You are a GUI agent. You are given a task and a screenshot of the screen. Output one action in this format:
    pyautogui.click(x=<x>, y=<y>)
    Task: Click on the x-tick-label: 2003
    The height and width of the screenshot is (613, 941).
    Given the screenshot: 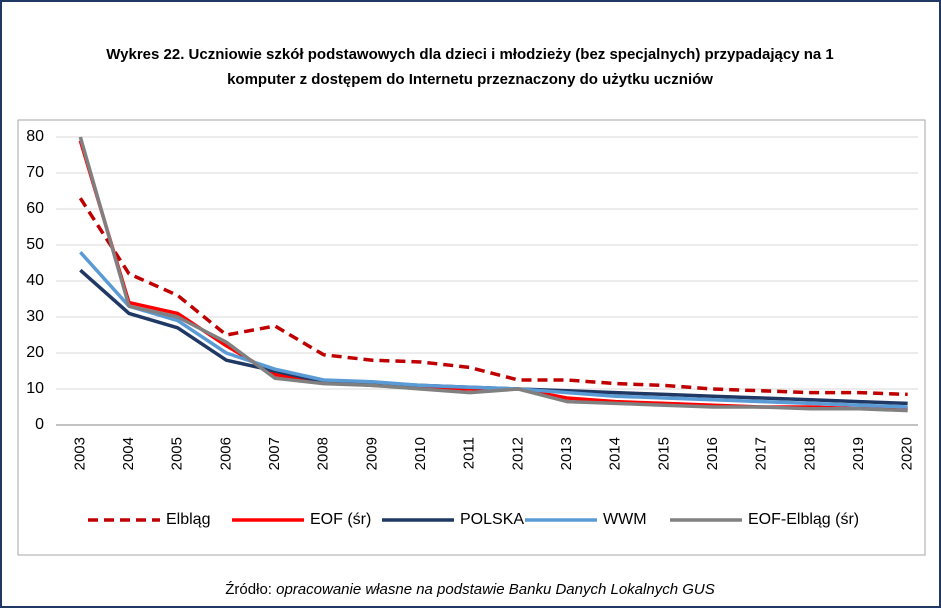 What is the action you would take?
    pyautogui.click(x=79, y=453)
    